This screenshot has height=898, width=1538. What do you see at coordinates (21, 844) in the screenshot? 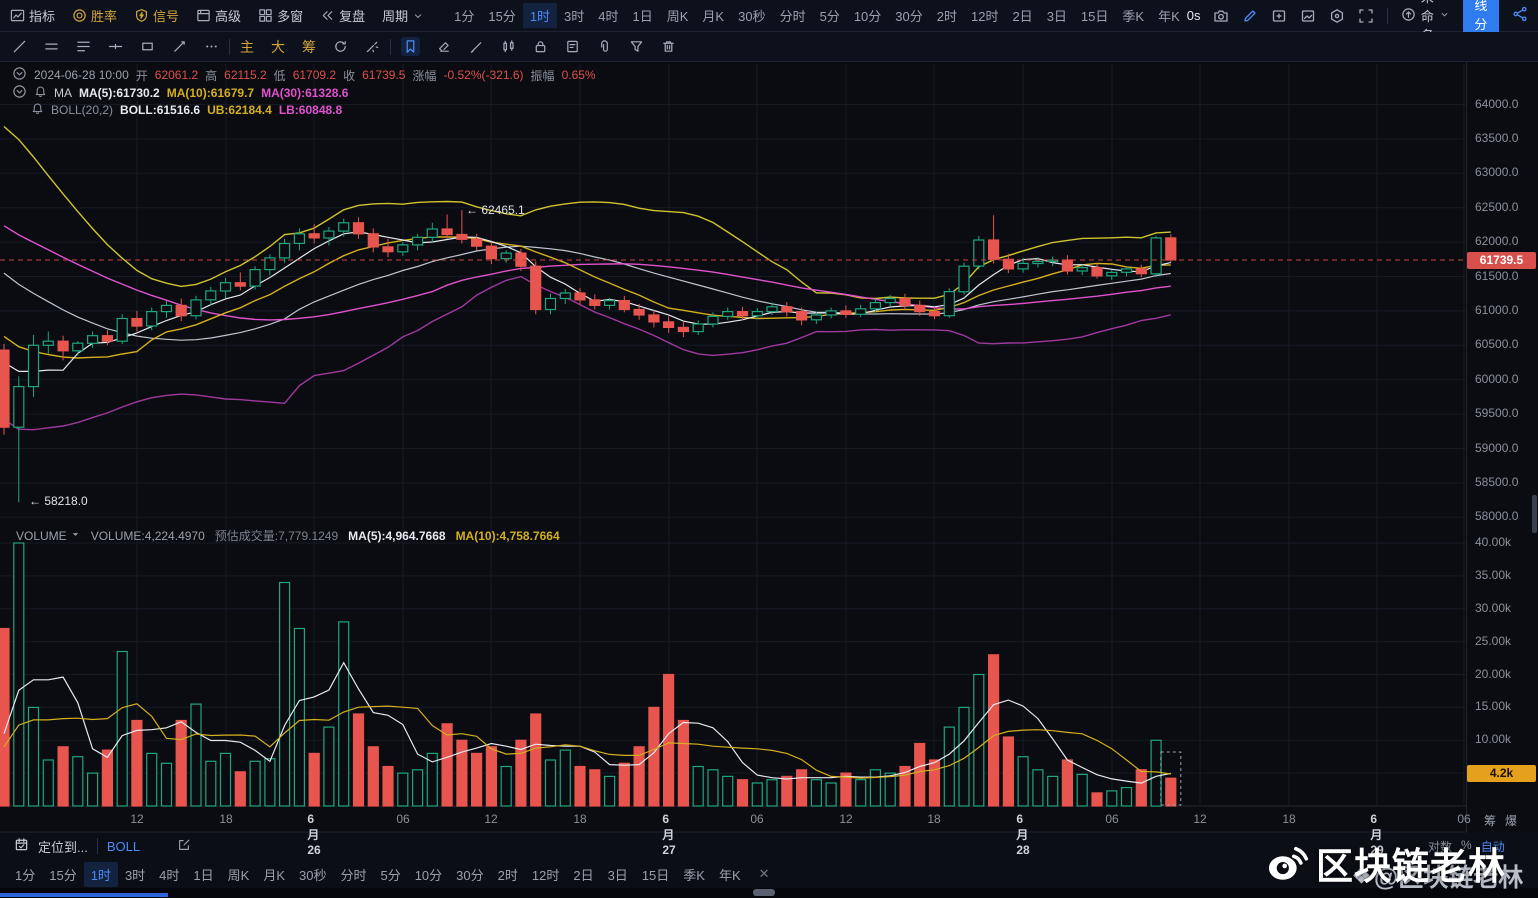
I see `calendar-icon` at bounding box center [21, 844].